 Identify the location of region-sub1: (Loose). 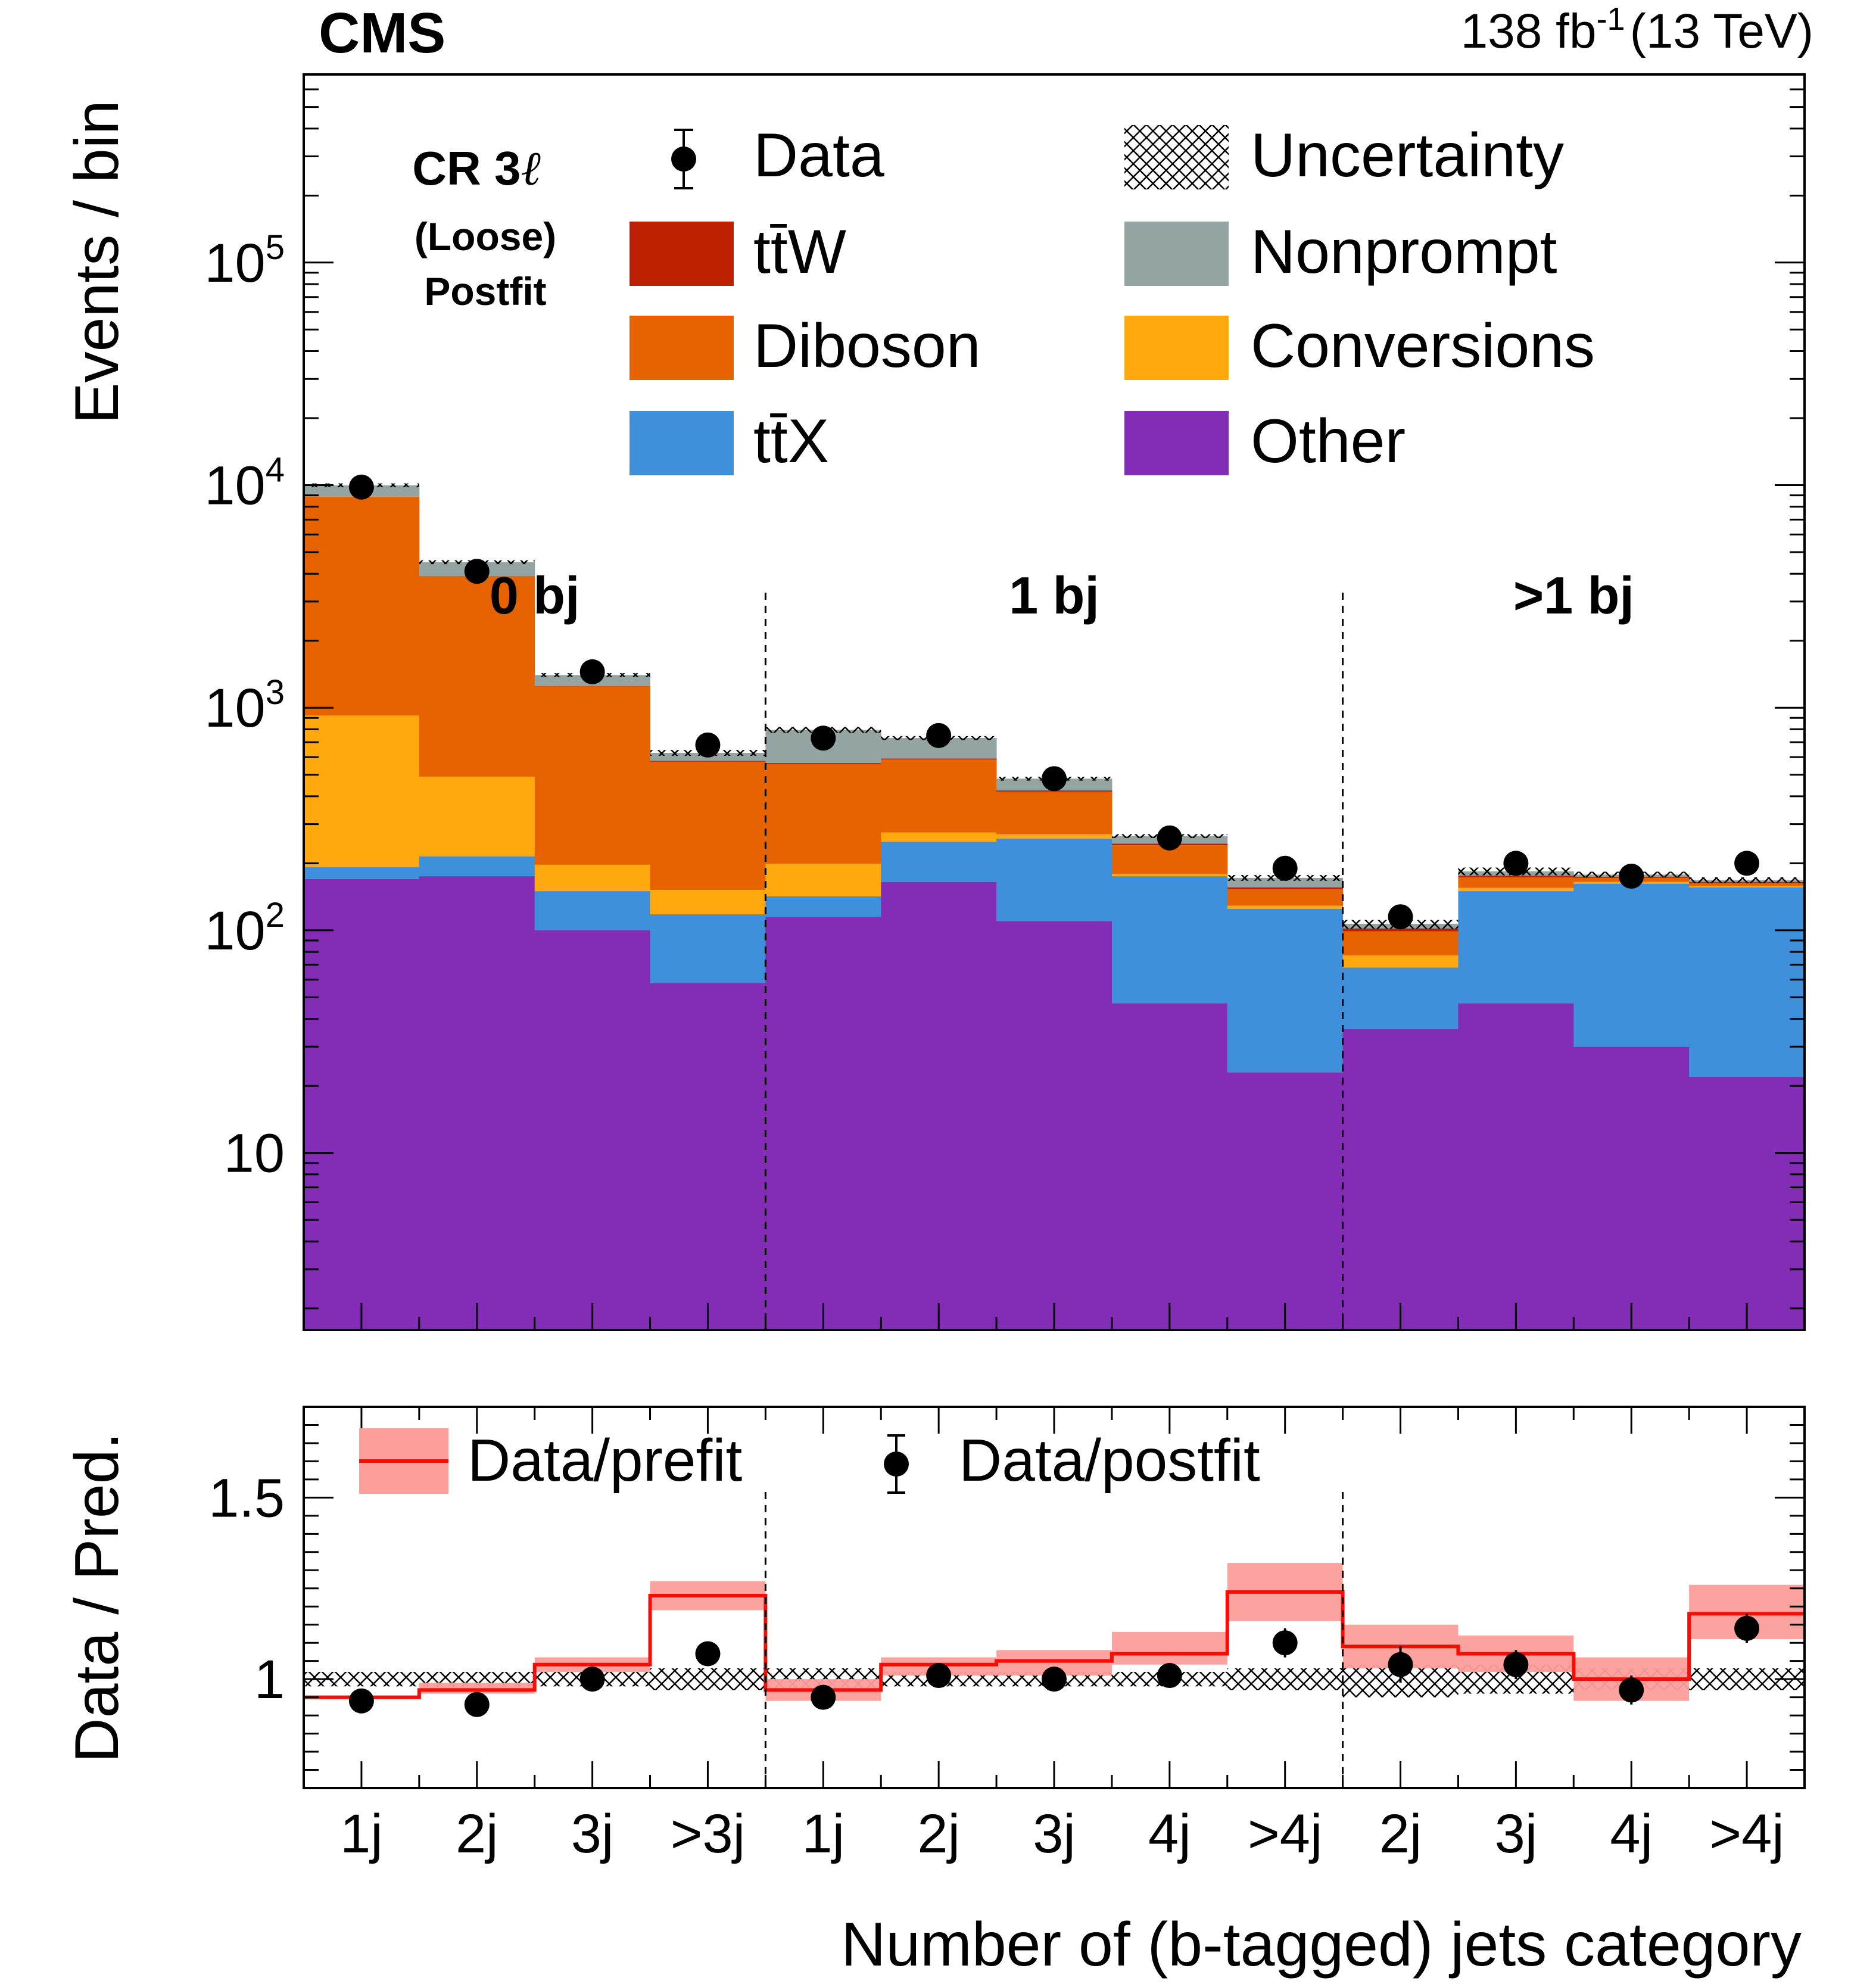
(485, 236).